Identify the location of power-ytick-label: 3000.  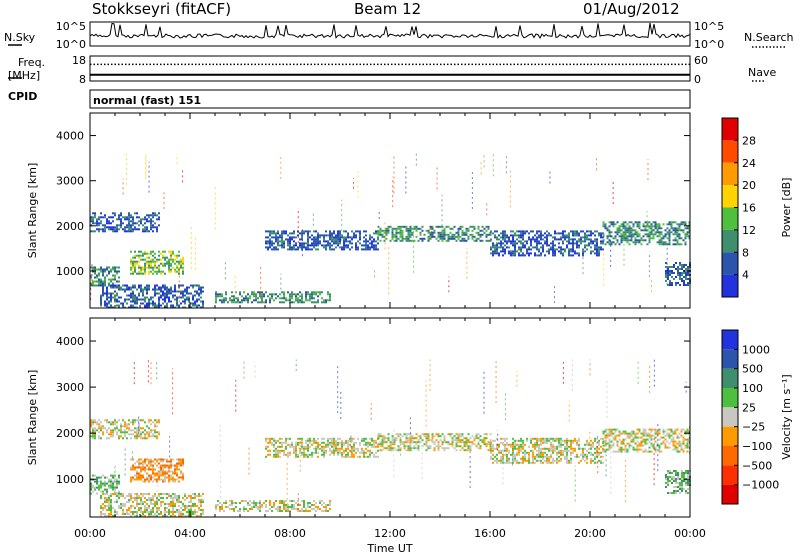
(70, 181).